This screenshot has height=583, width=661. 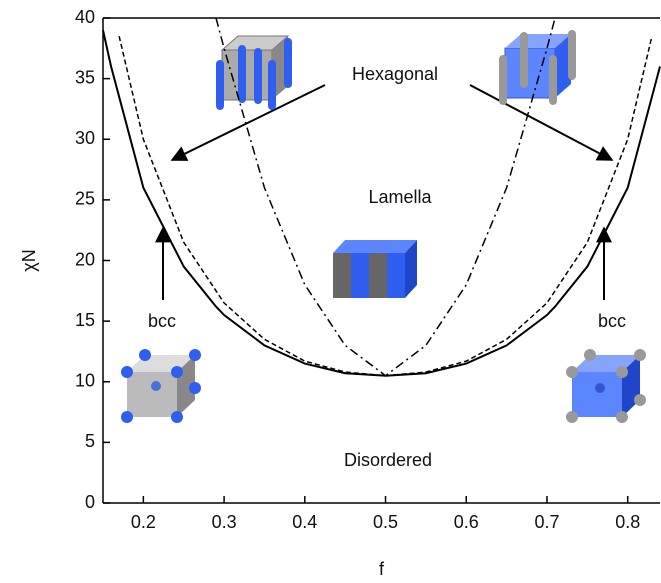 What do you see at coordinates (385, 522) in the screenshot?
I see `x-tick-label: 0.5` at bounding box center [385, 522].